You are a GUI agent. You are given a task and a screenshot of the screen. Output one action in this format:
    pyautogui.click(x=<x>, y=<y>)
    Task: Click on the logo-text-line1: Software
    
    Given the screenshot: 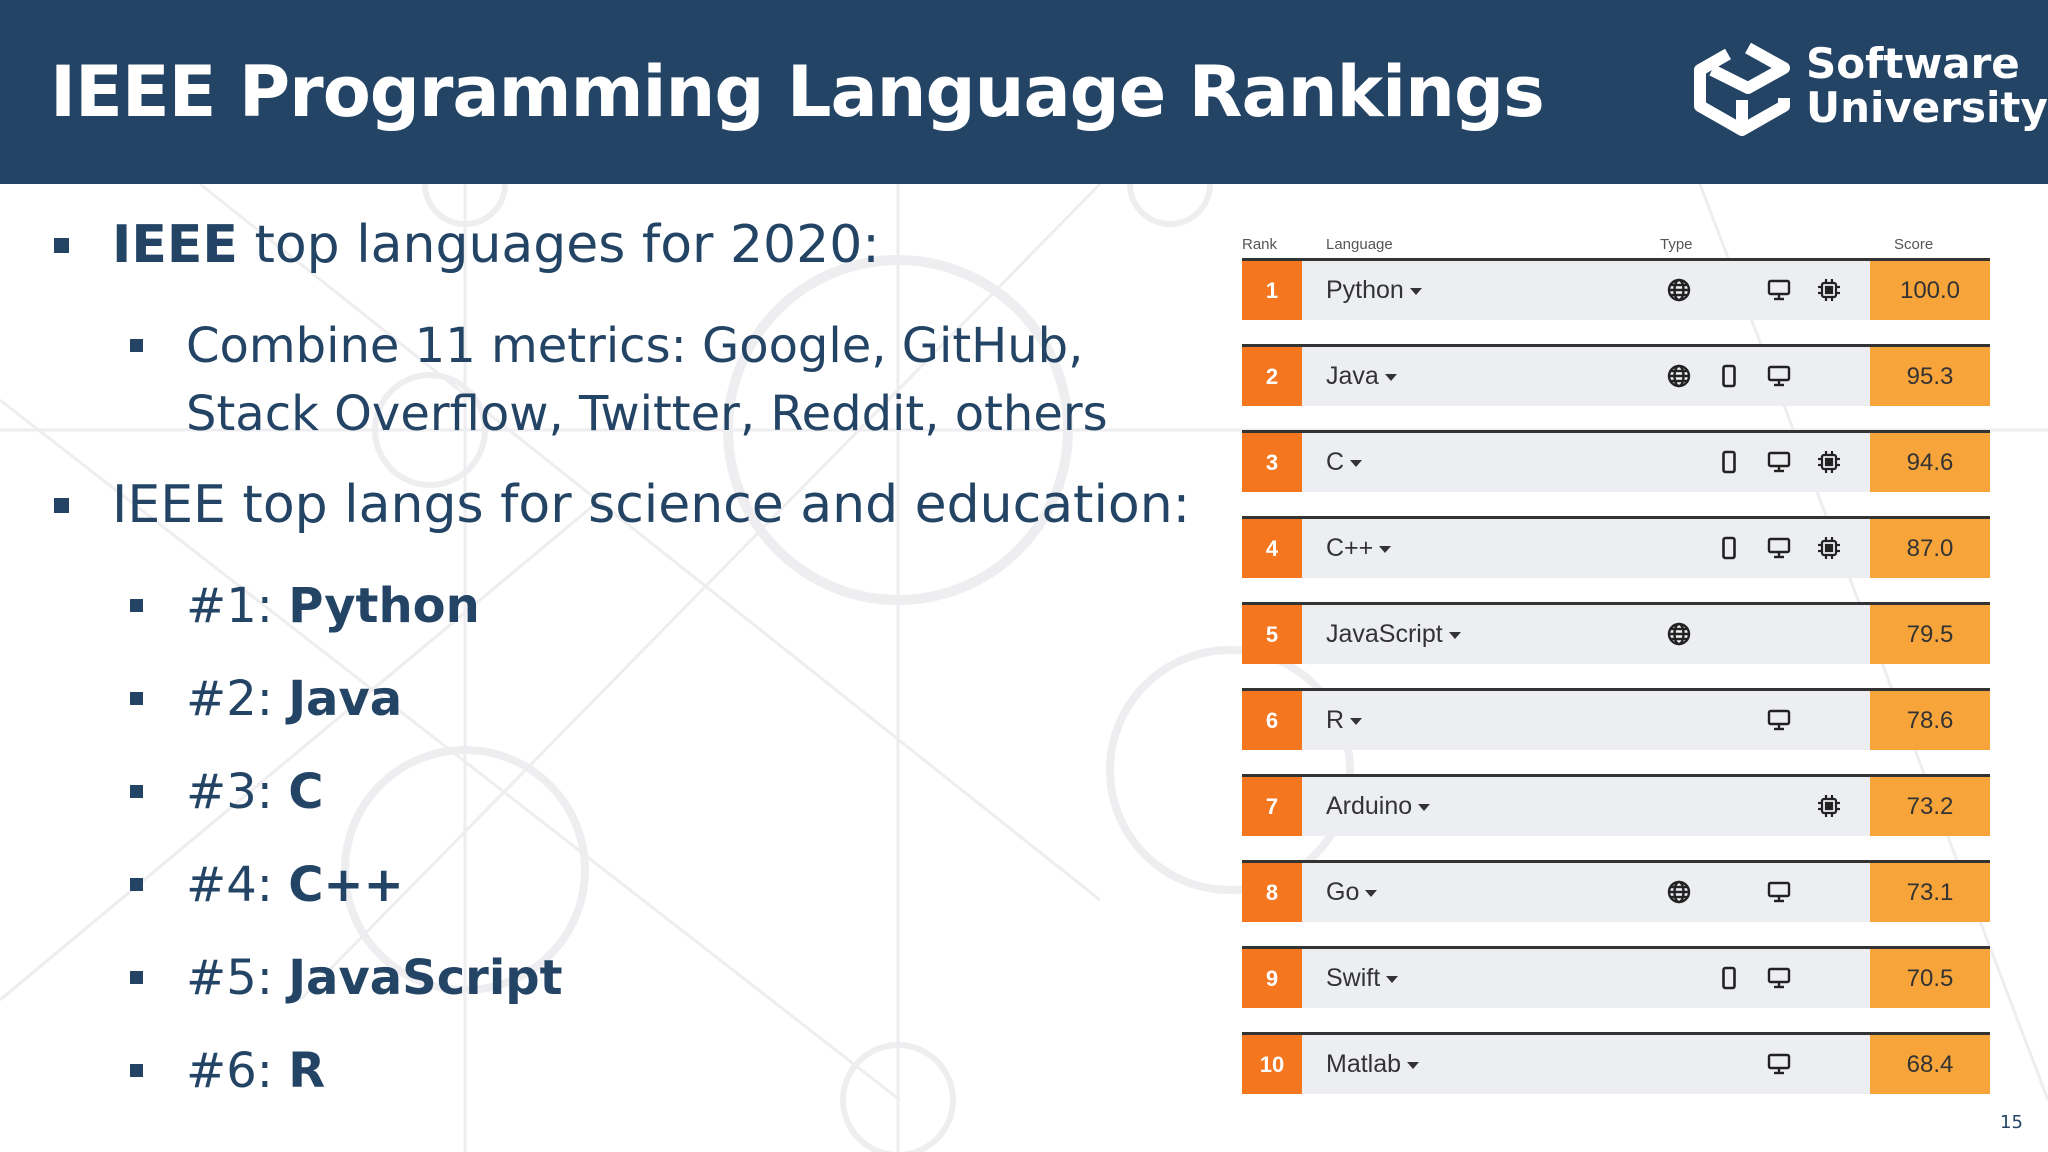 What is the action you would take?
    pyautogui.click(x=1913, y=63)
    